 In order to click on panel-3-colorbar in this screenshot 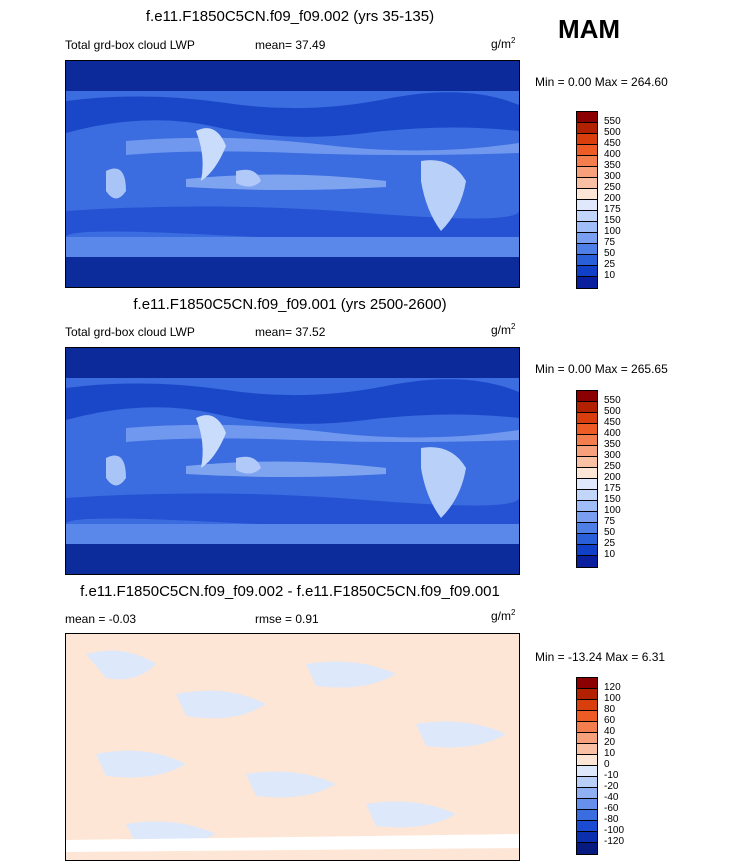, I will do `click(587, 766)`.